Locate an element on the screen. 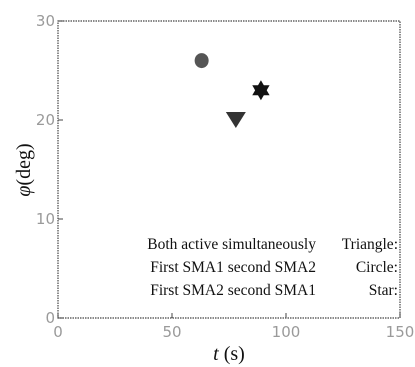  data-point-triangle is located at coordinates (235, 120).